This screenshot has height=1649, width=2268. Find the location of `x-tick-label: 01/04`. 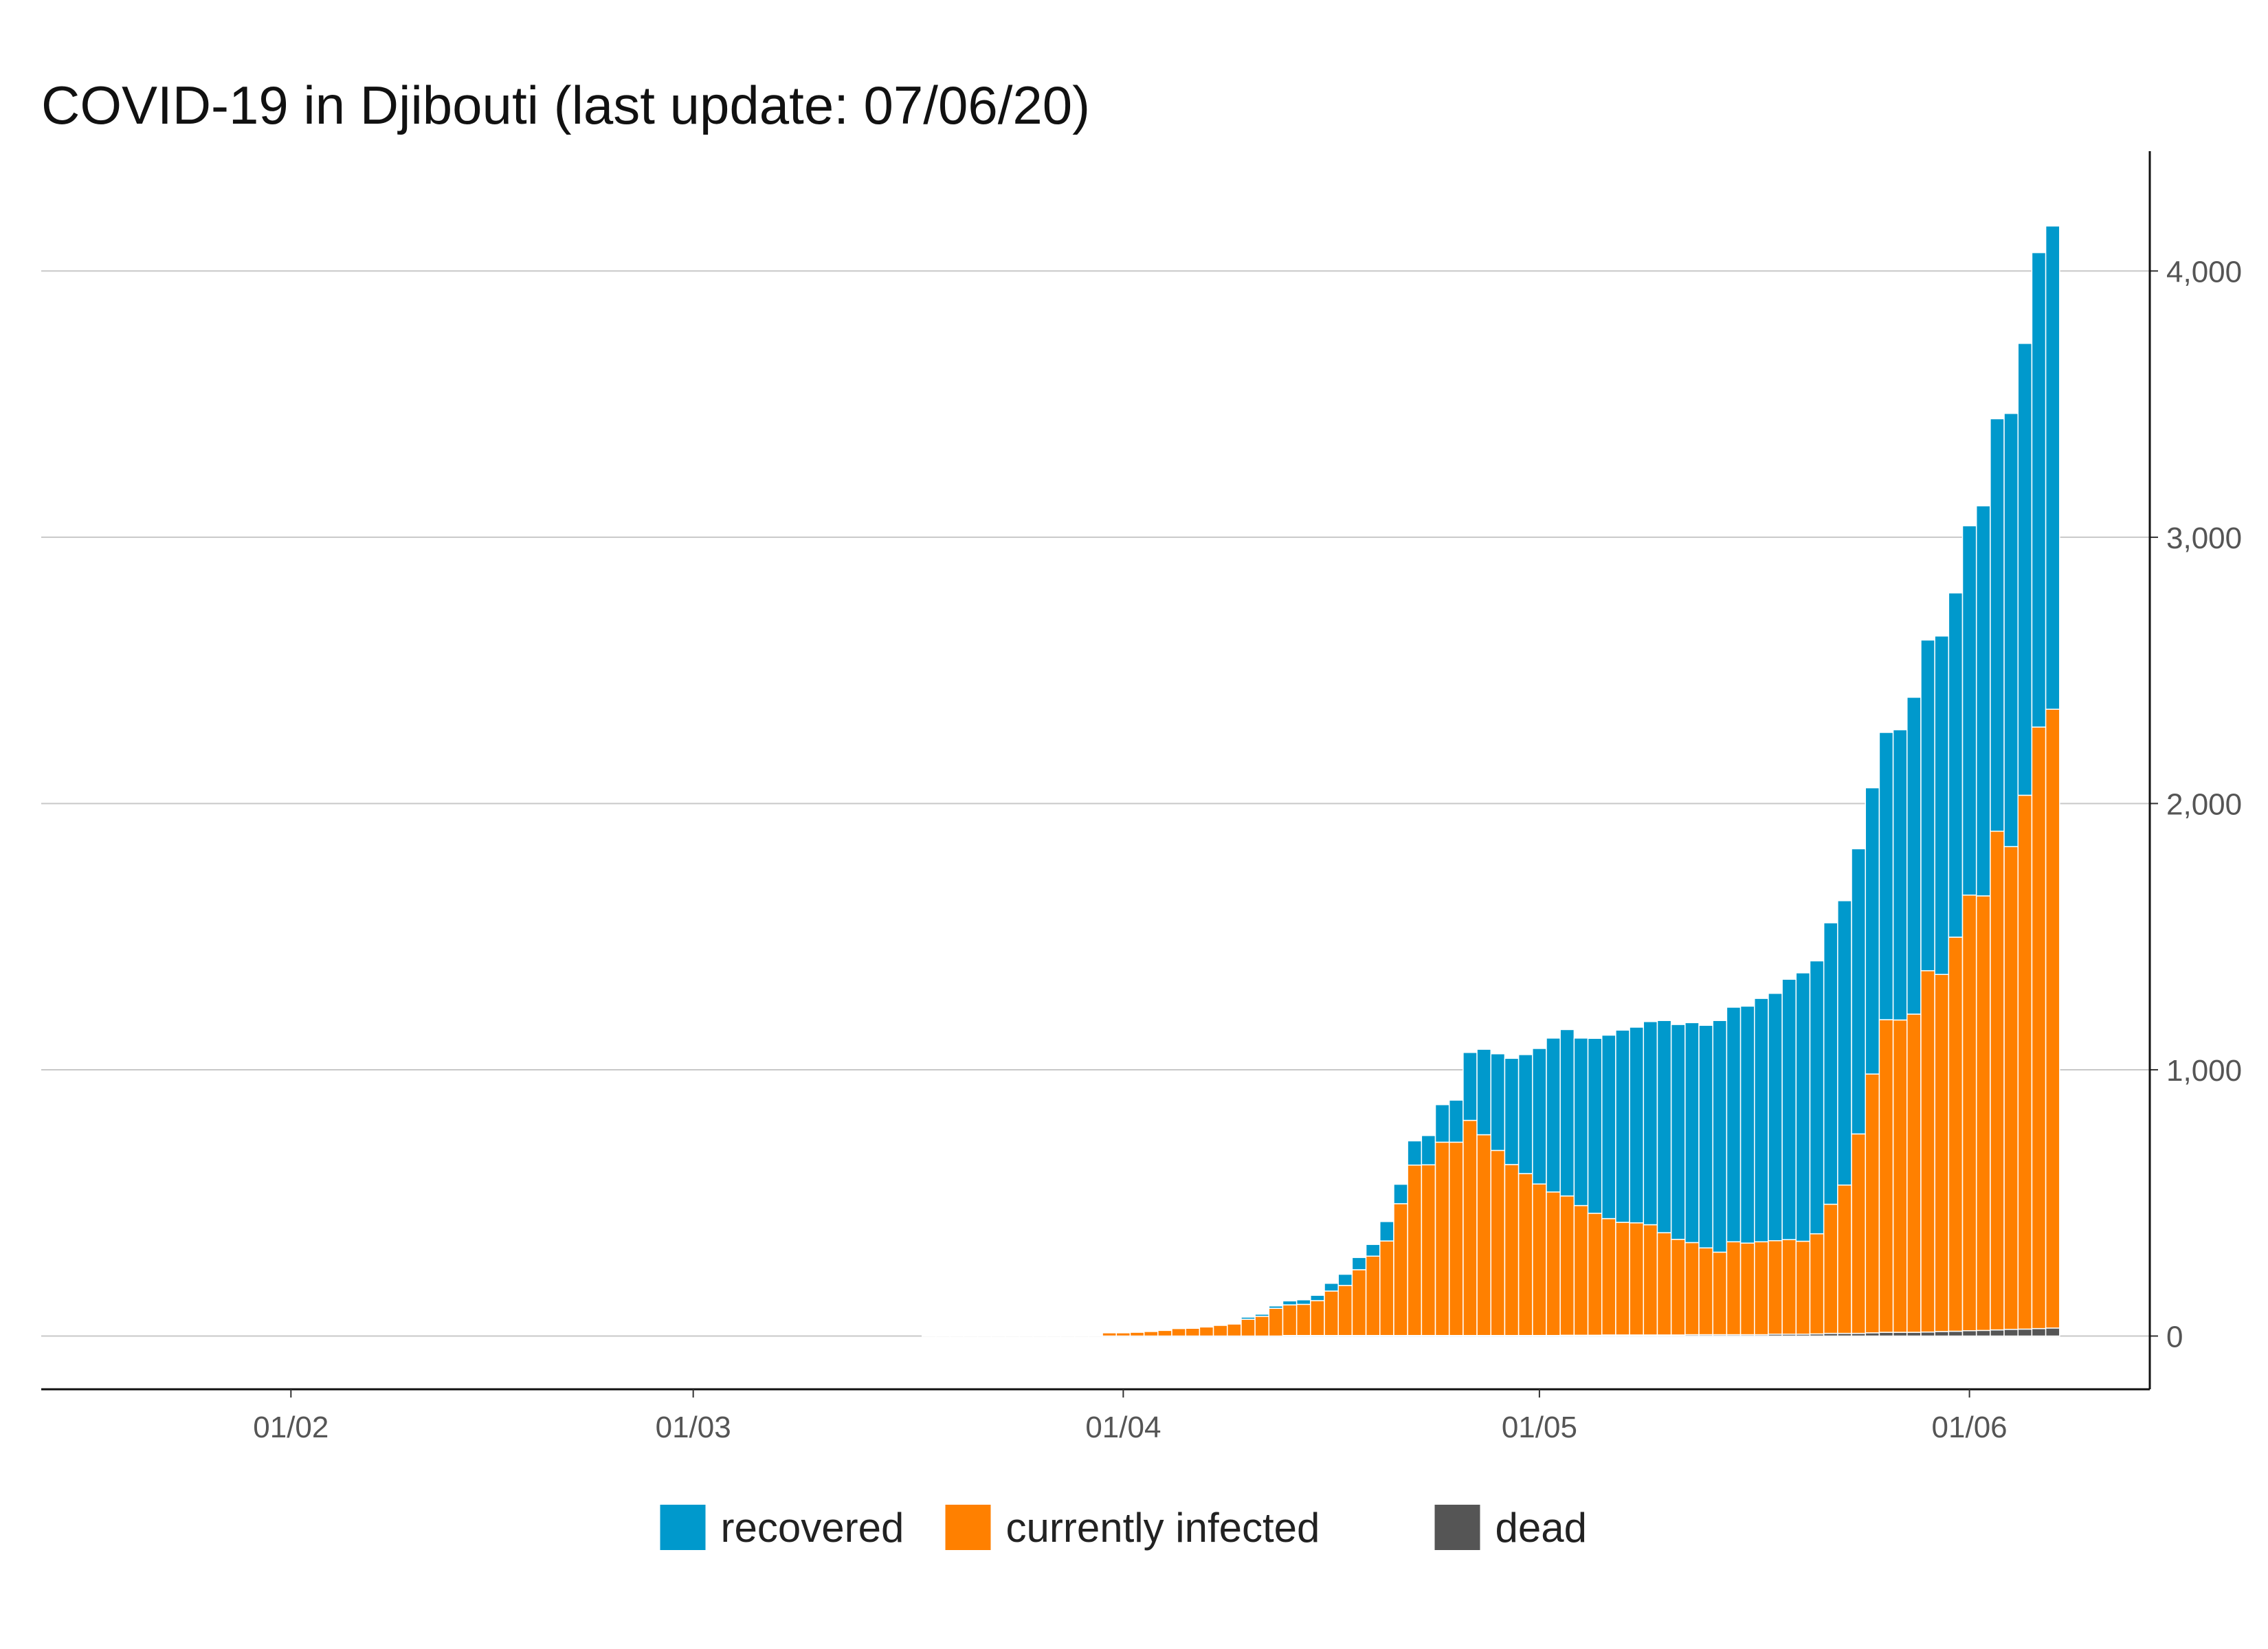

x-tick-label: 01/04 is located at coordinates (1123, 1427).